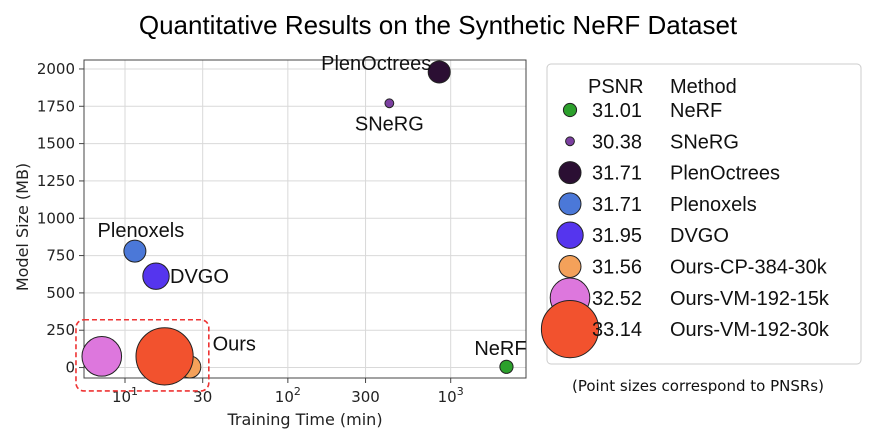 Image resolution: width=876 pixels, height=443 pixels. Describe the element at coordinates (365, 397) in the screenshot. I see `x-tick-label: 300` at that location.